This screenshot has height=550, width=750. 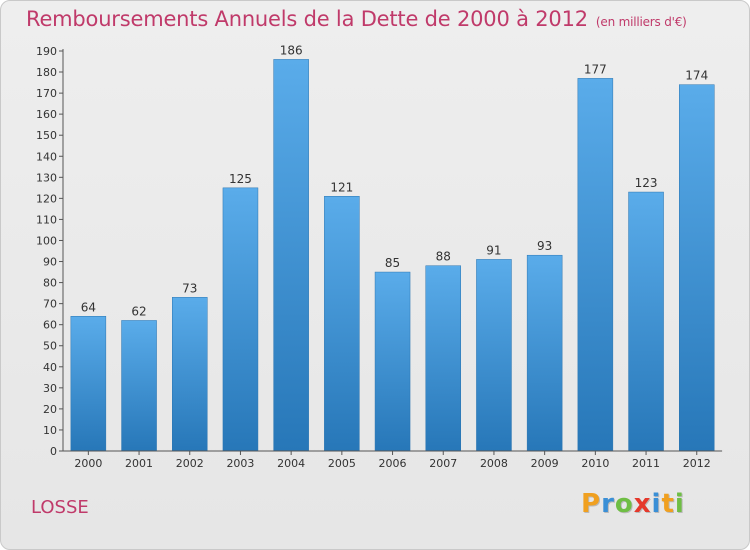 What do you see at coordinates (50, 262) in the screenshot?
I see `y-tick-label: 90` at bounding box center [50, 262].